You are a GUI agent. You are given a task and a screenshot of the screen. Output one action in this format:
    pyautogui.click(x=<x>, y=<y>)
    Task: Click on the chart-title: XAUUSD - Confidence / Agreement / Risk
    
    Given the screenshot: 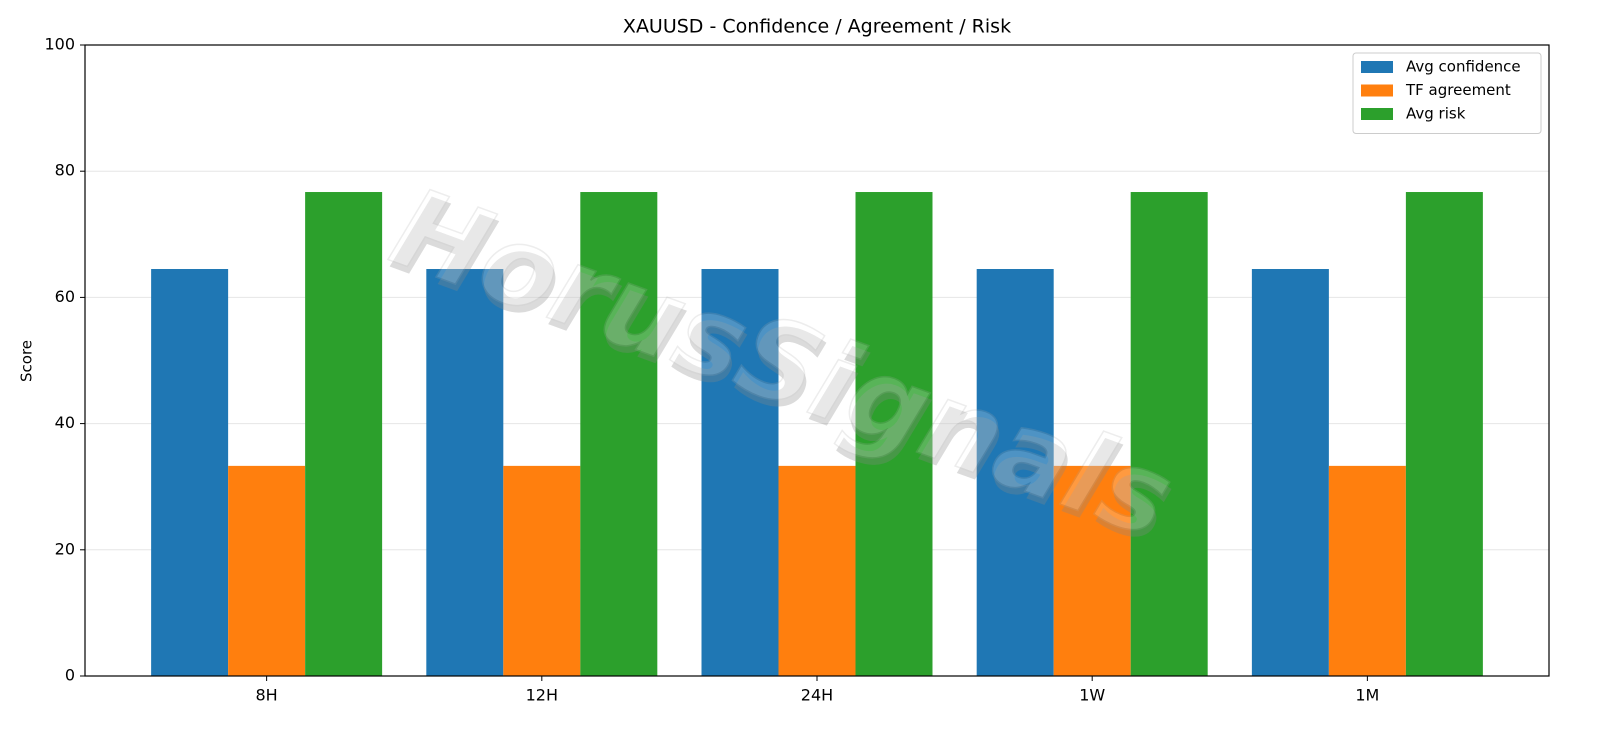 What is the action you would take?
    pyautogui.click(x=817, y=27)
    